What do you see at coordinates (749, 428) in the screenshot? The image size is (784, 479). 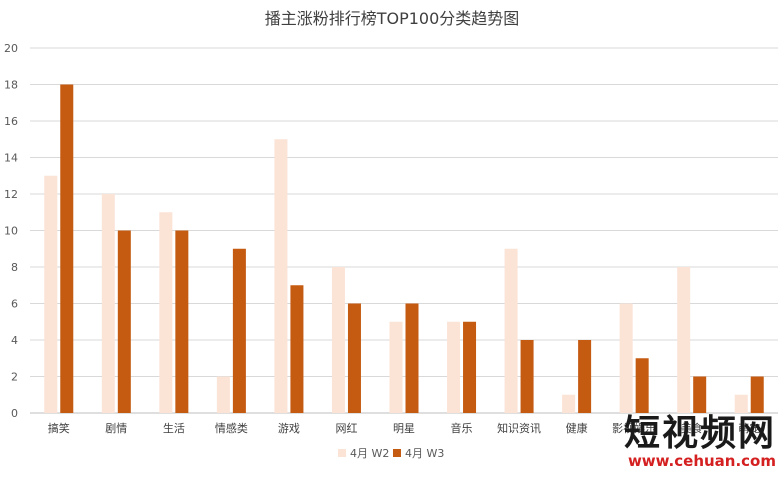 I see `x-tick-label: 萌宠` at bounding box center [749, 428].